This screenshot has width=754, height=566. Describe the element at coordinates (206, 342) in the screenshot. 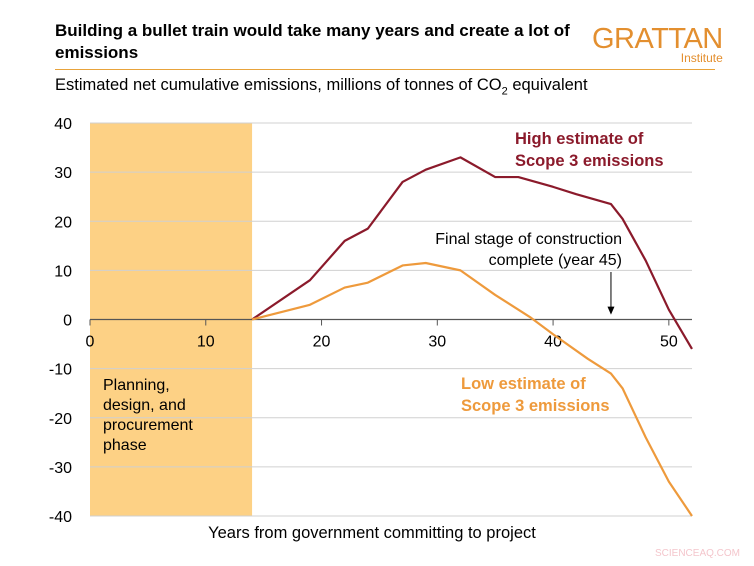

I see `x-tick-label: 10` at that location.